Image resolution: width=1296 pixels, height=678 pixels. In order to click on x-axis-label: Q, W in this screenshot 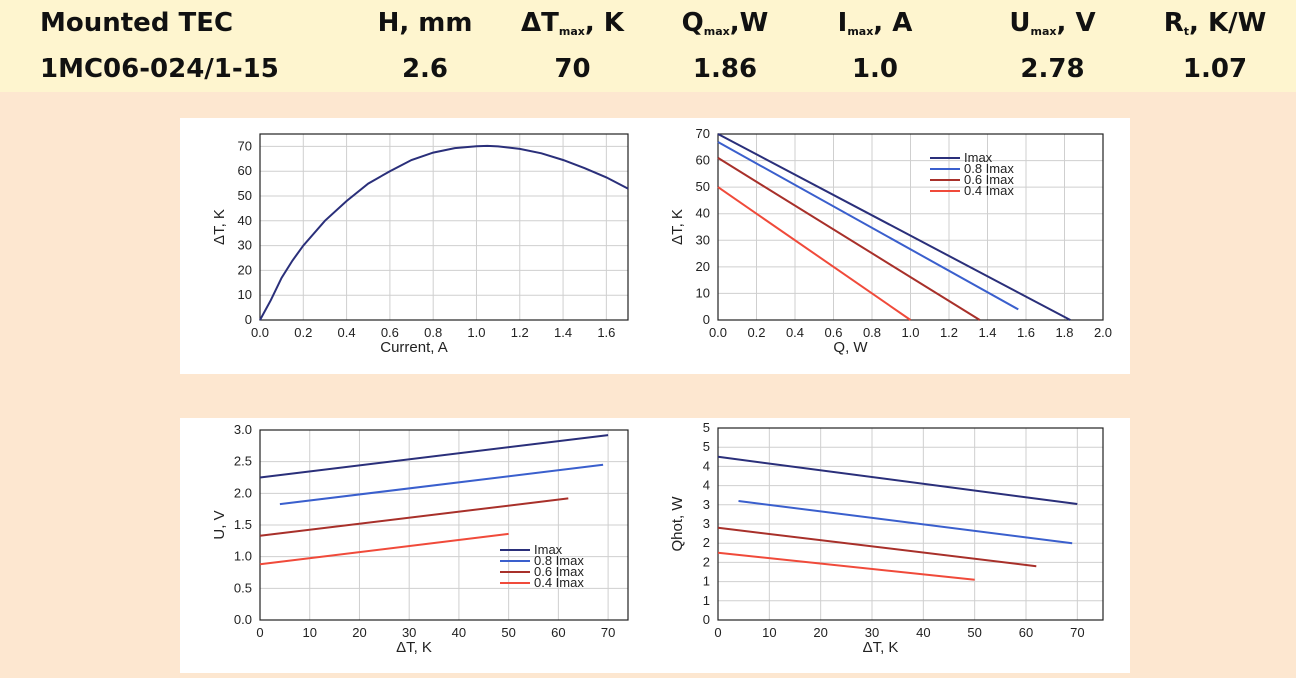, I will do `click(850, 347)`.